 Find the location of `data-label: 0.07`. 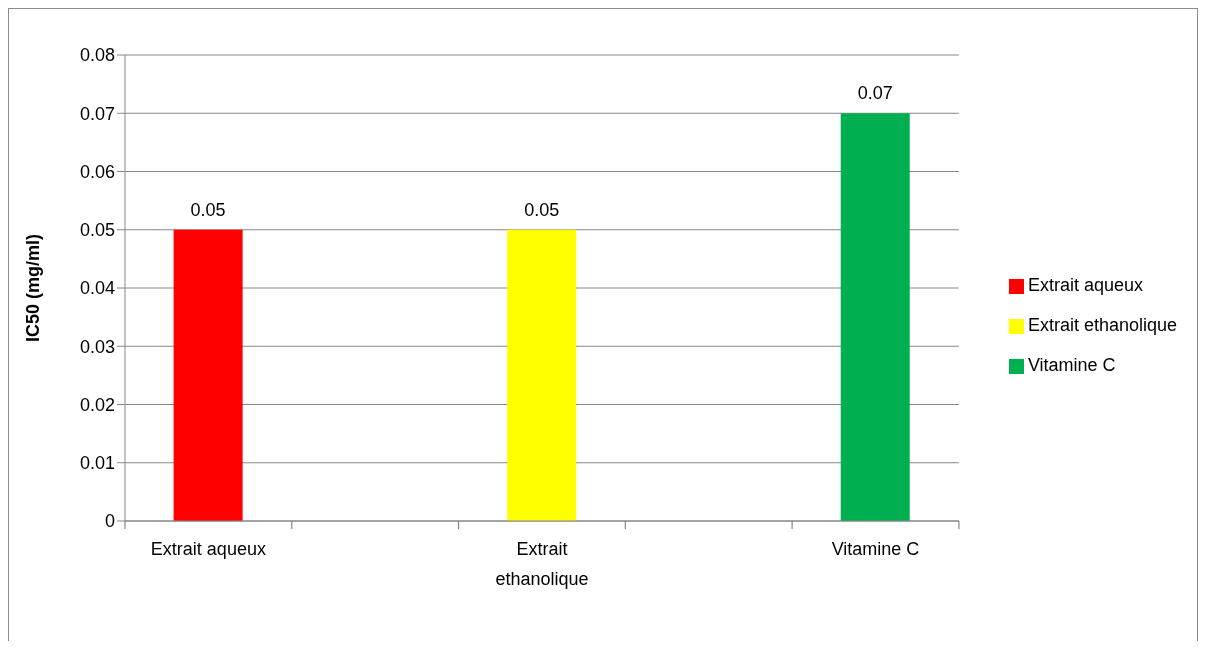

data-label: 0.07 is located at coordinates (875, 93).